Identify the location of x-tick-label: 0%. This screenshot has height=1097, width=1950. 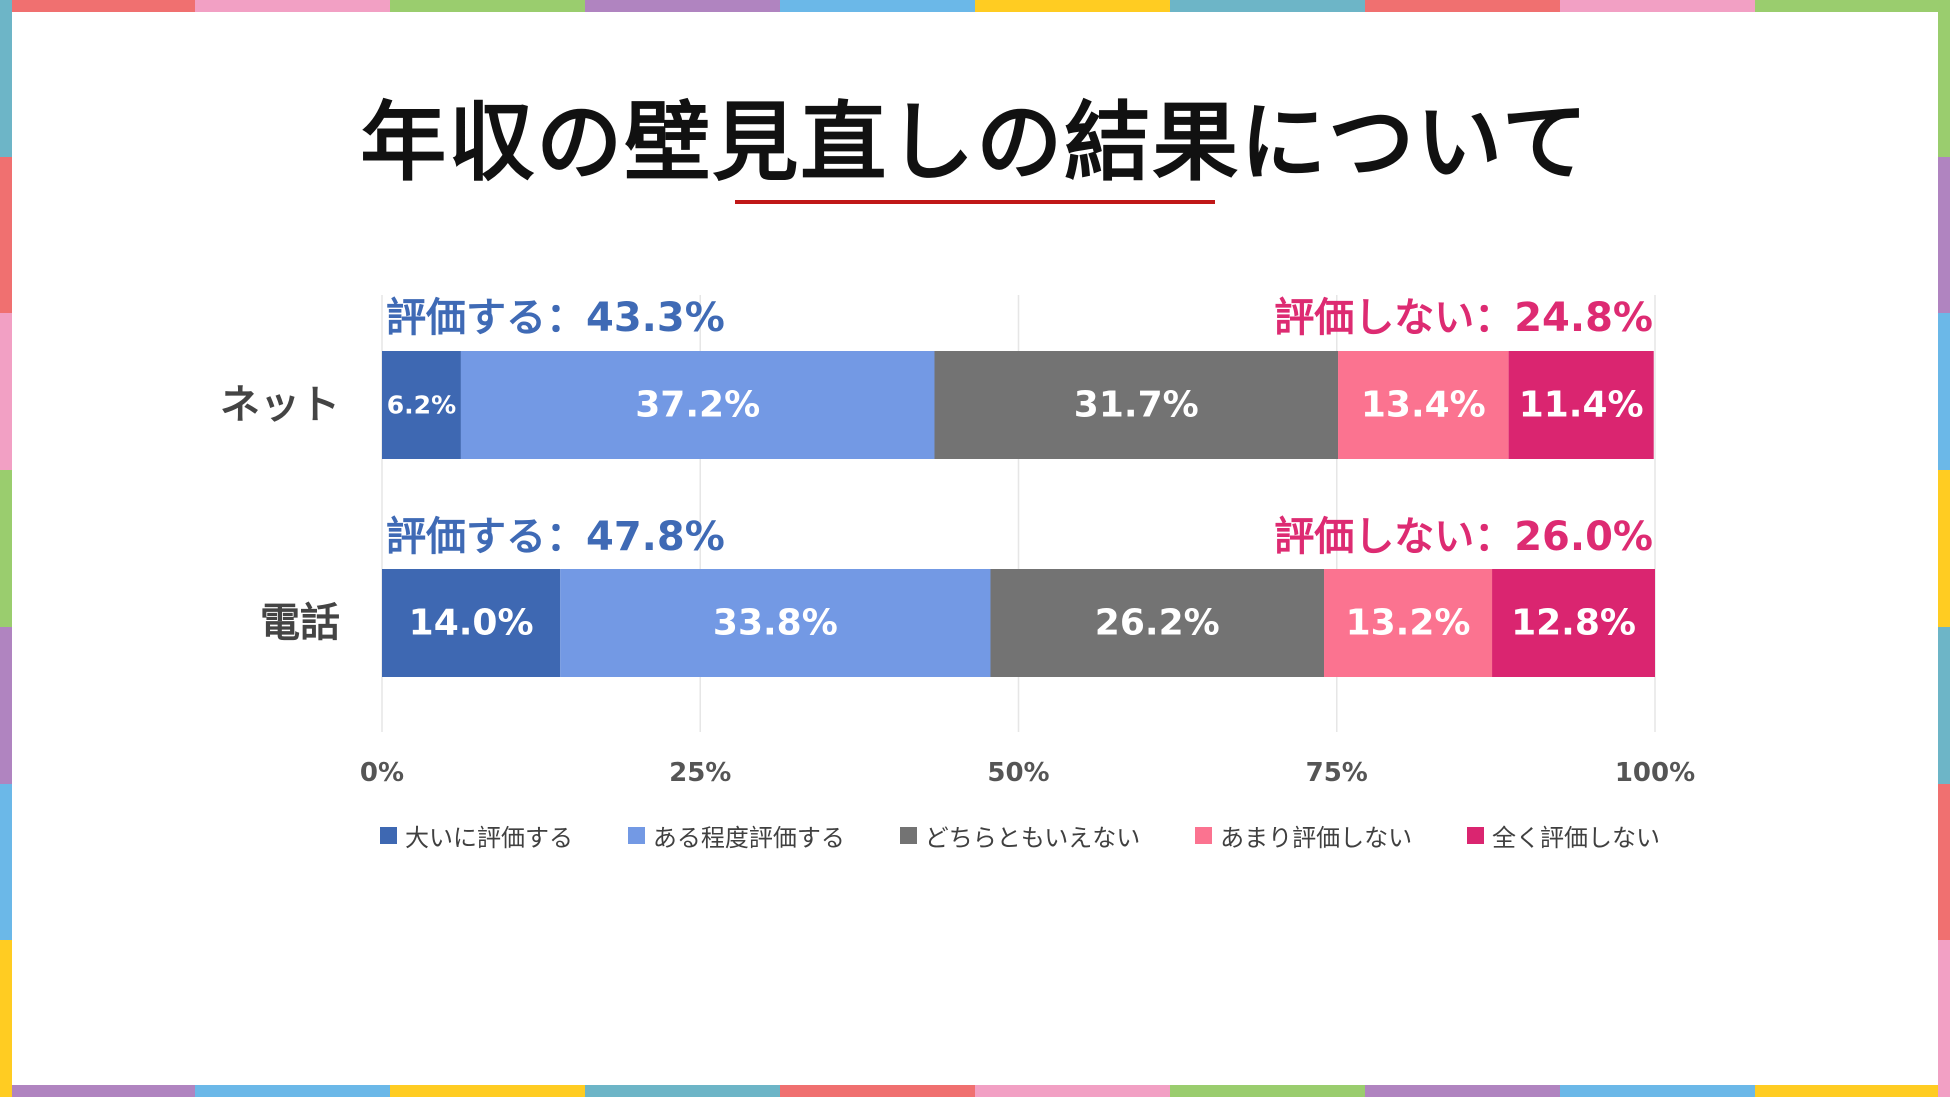
(382, 773).